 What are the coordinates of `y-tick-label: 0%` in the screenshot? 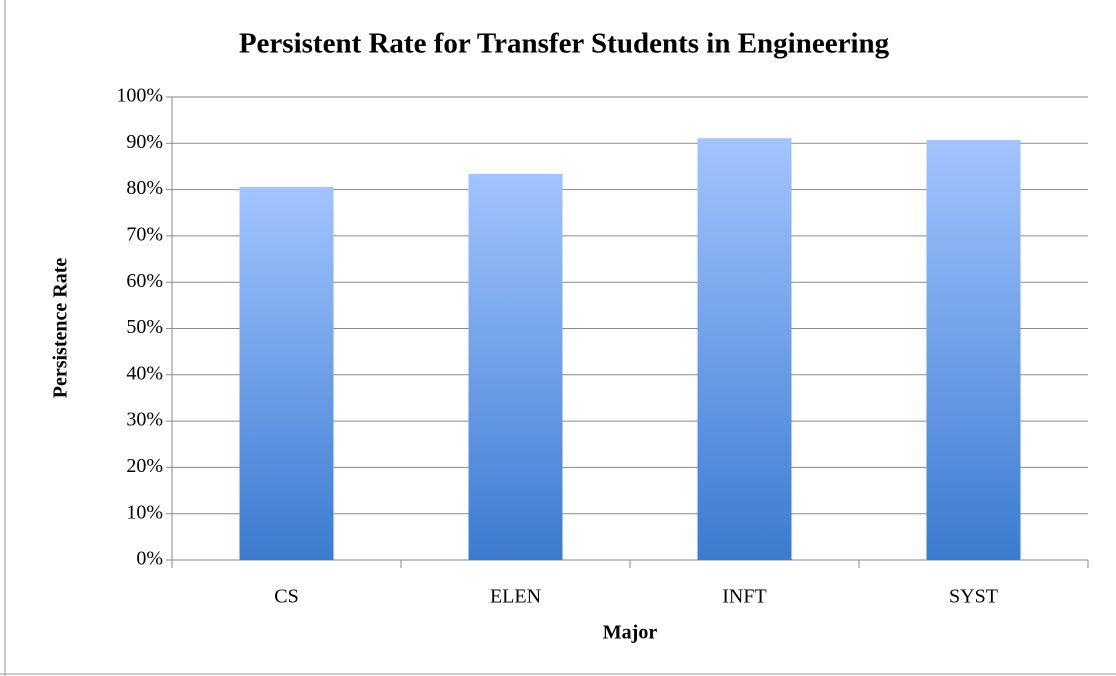 It's located at (149, 559).